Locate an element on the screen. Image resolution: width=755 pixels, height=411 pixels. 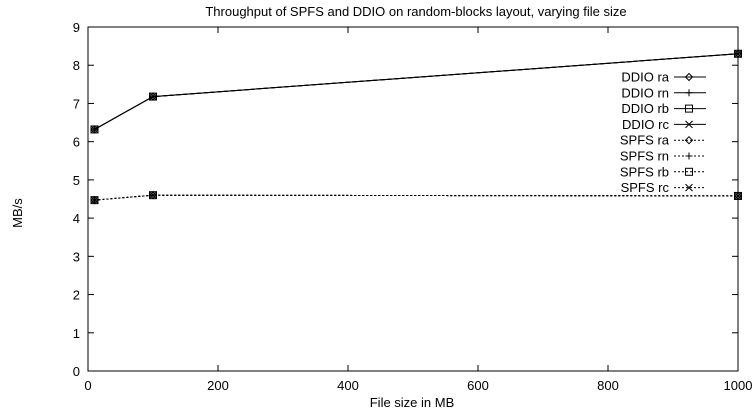
legend-label-0: DDIO ra is located at coordinates (645, 77).